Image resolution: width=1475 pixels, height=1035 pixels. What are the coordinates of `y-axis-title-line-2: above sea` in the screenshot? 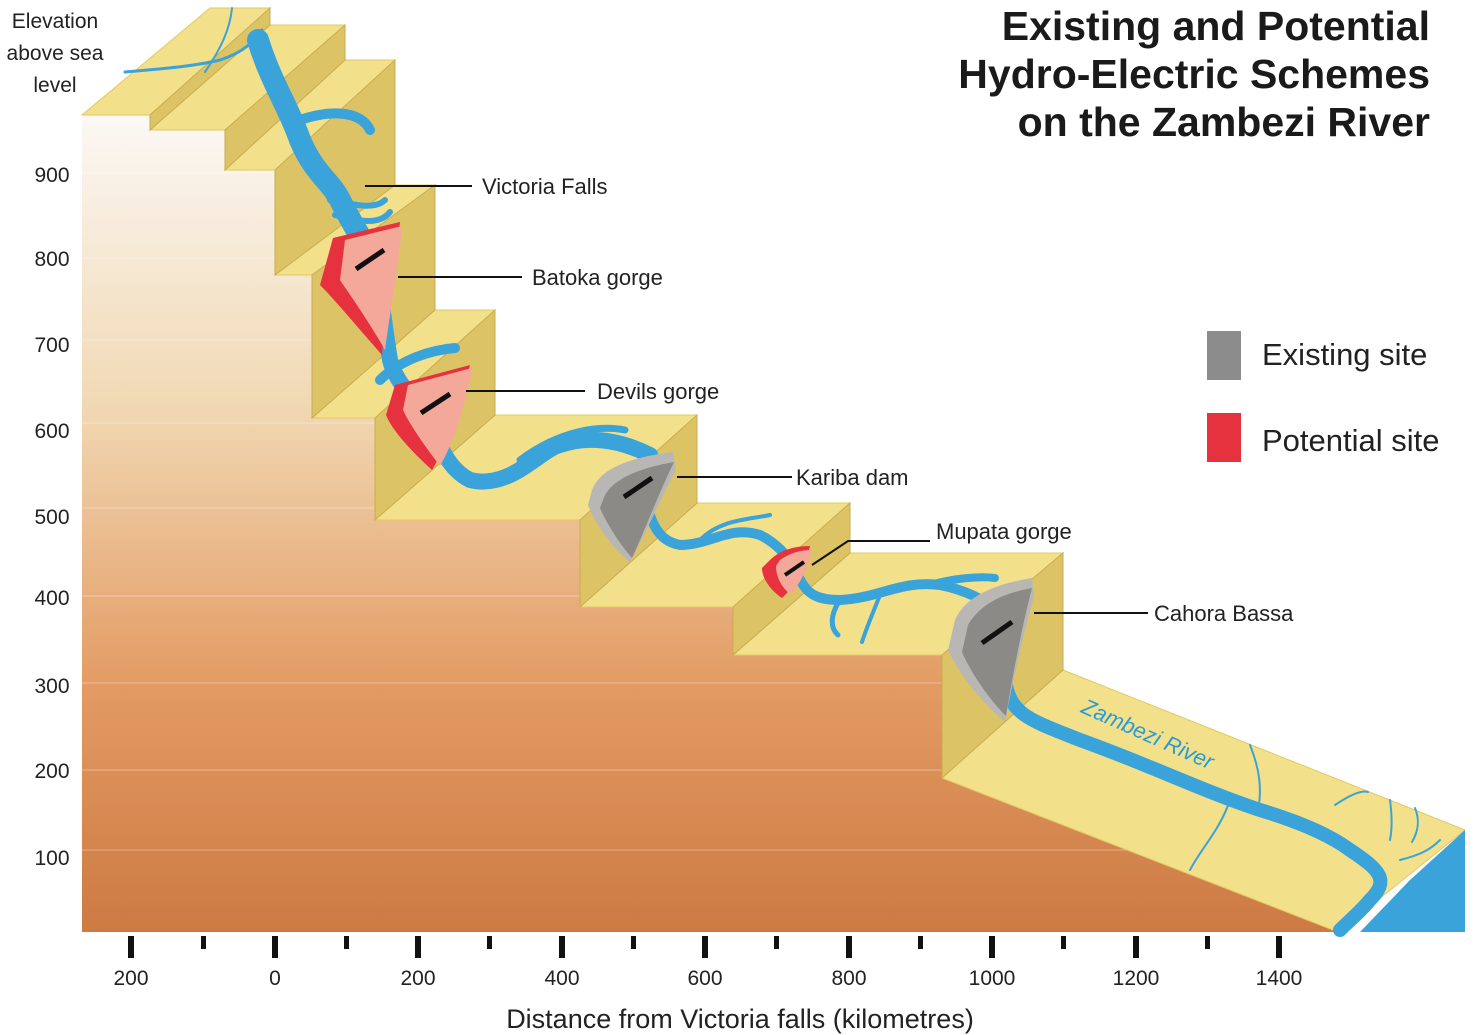 It's located at (55, 53).